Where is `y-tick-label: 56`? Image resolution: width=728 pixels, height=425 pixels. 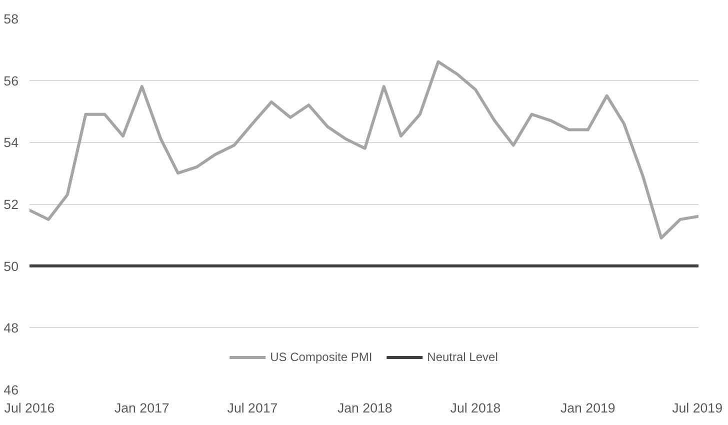 y-tick-label: 56 is located at coordinates (11, 80).